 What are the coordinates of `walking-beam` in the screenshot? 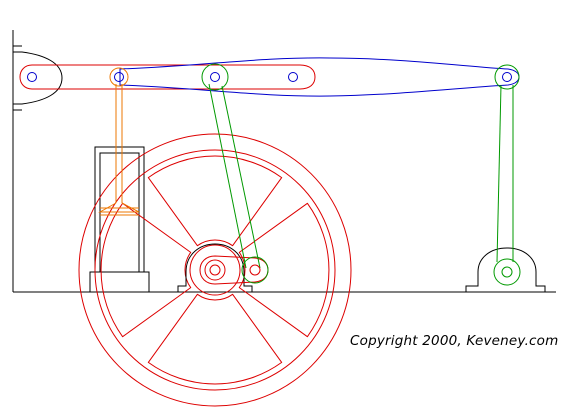 It's located at (319, 77).